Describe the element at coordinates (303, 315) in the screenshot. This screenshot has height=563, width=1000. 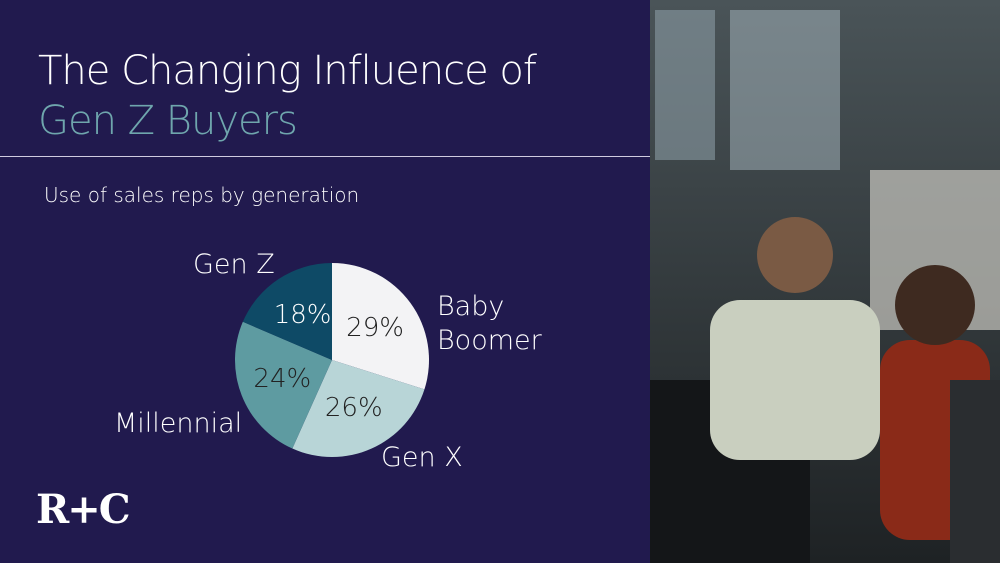
I see `value-label: 18%` at that location.